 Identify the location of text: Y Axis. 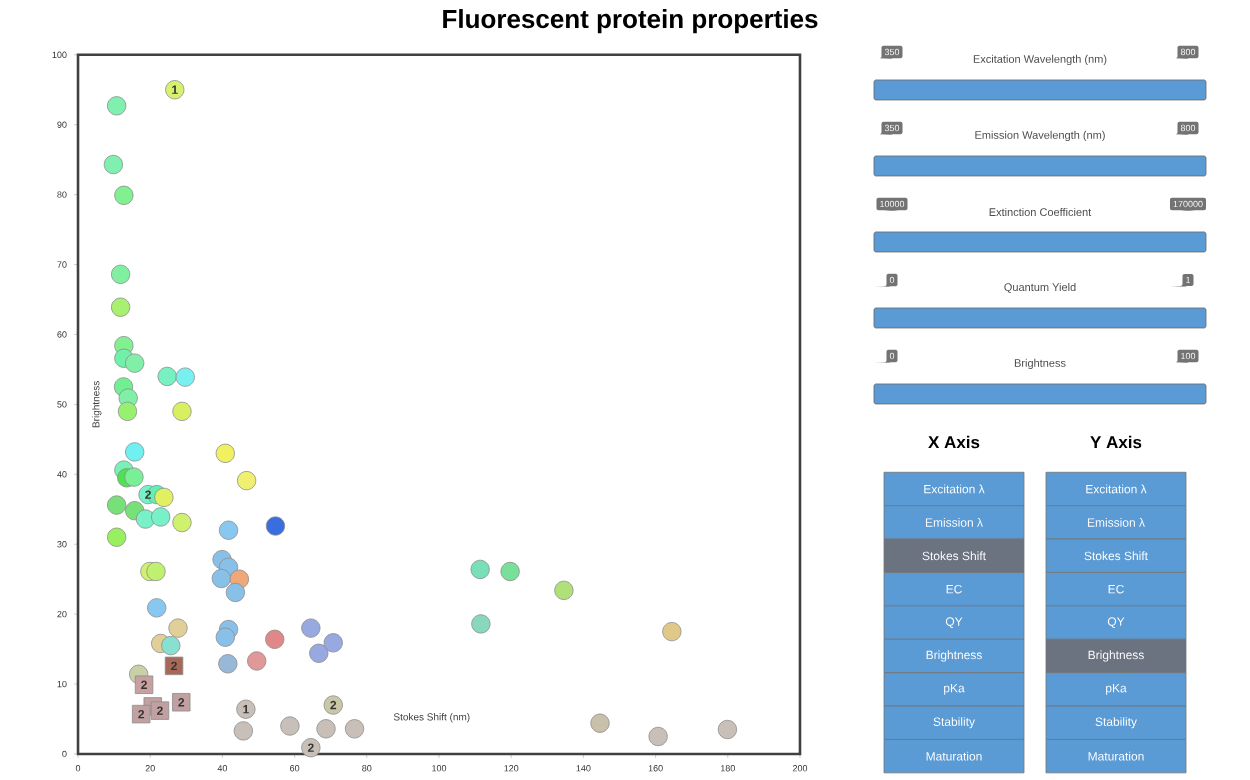
(1116, 442).